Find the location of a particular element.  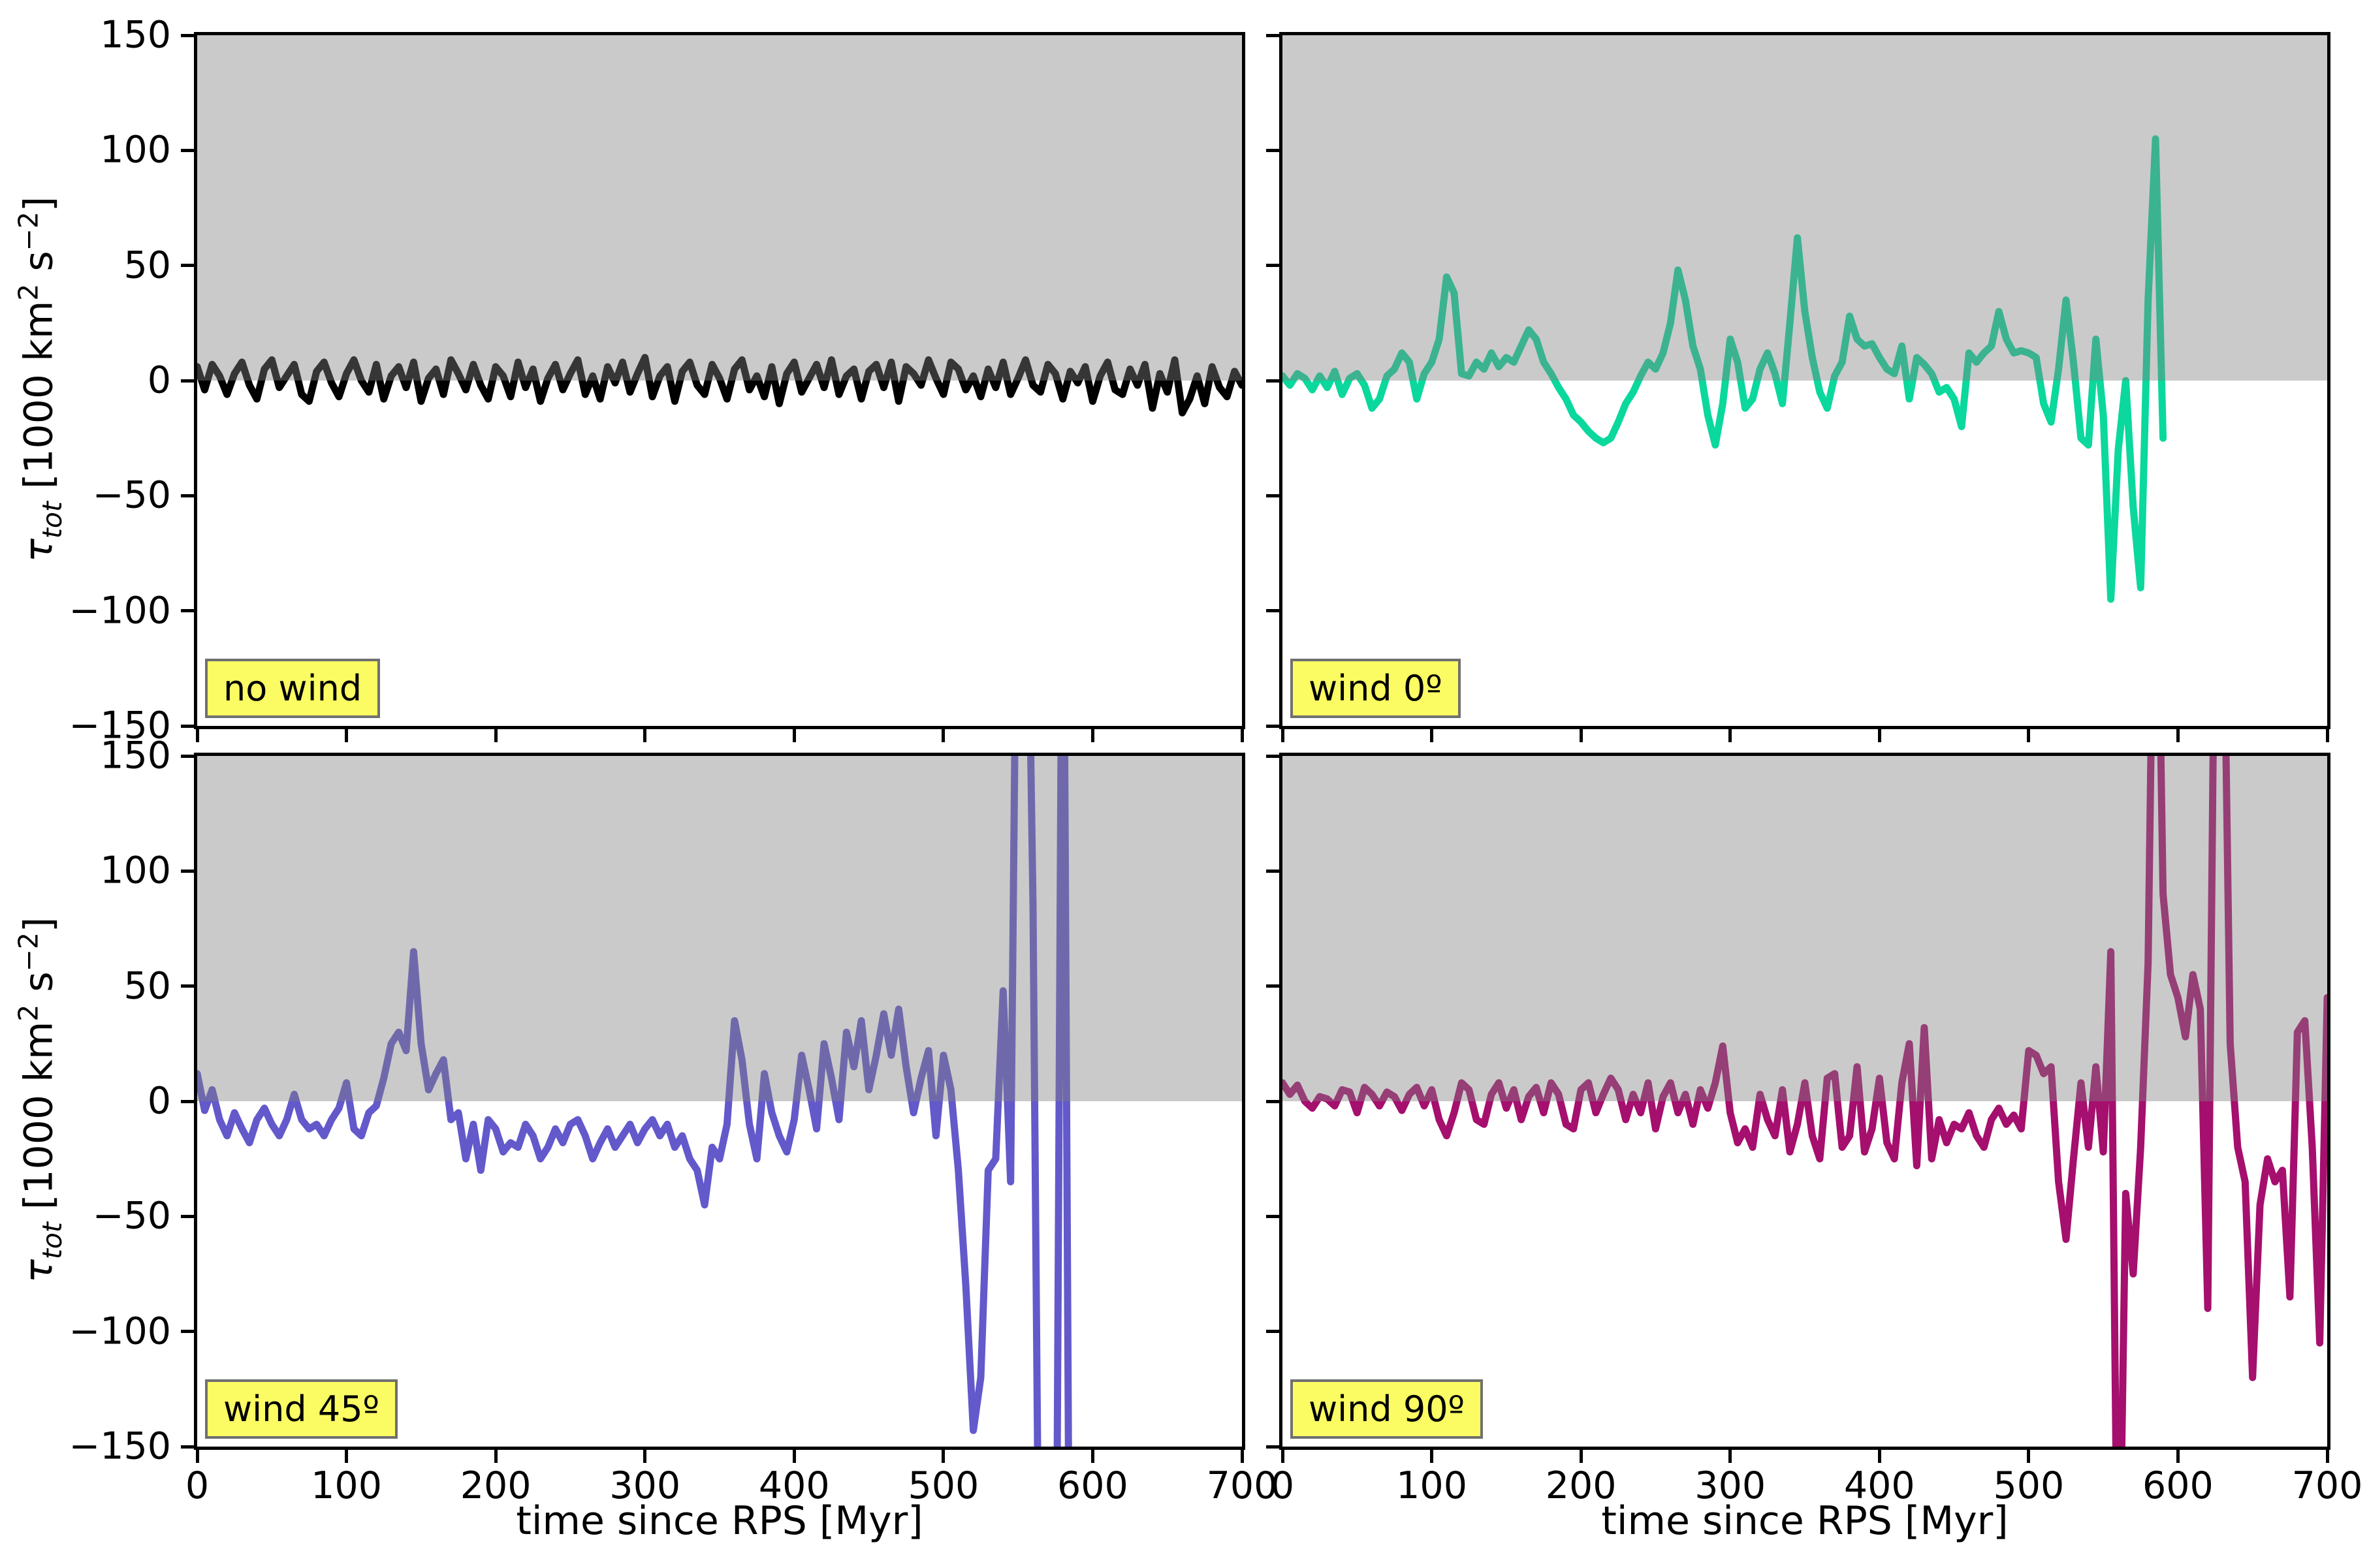

x-axis-title-right: time since RPS [Myr] is located at coordinates (1805, 1521).